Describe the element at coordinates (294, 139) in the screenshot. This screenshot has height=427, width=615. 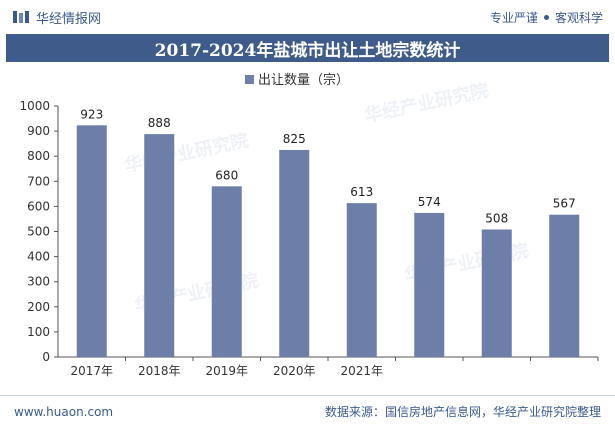
I see `bar-value-label: 825` at that location.